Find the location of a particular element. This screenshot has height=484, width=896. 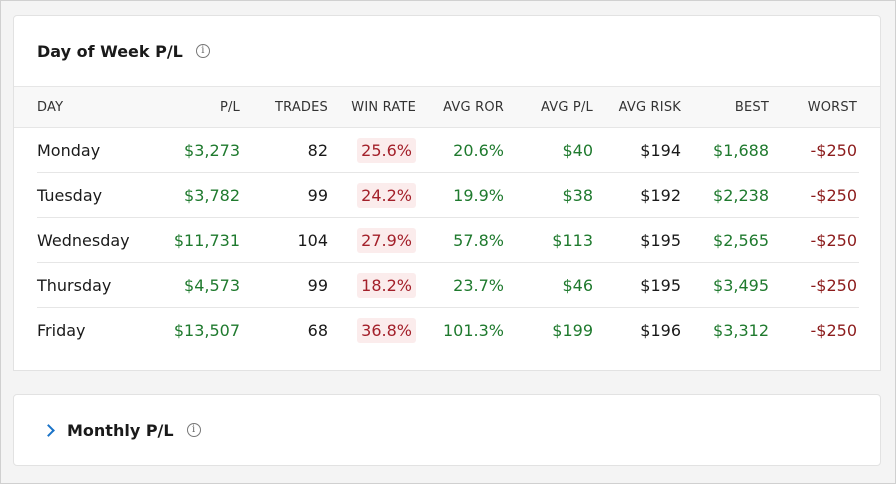

col-trades: TRADES is located at coordinates (301, 107).